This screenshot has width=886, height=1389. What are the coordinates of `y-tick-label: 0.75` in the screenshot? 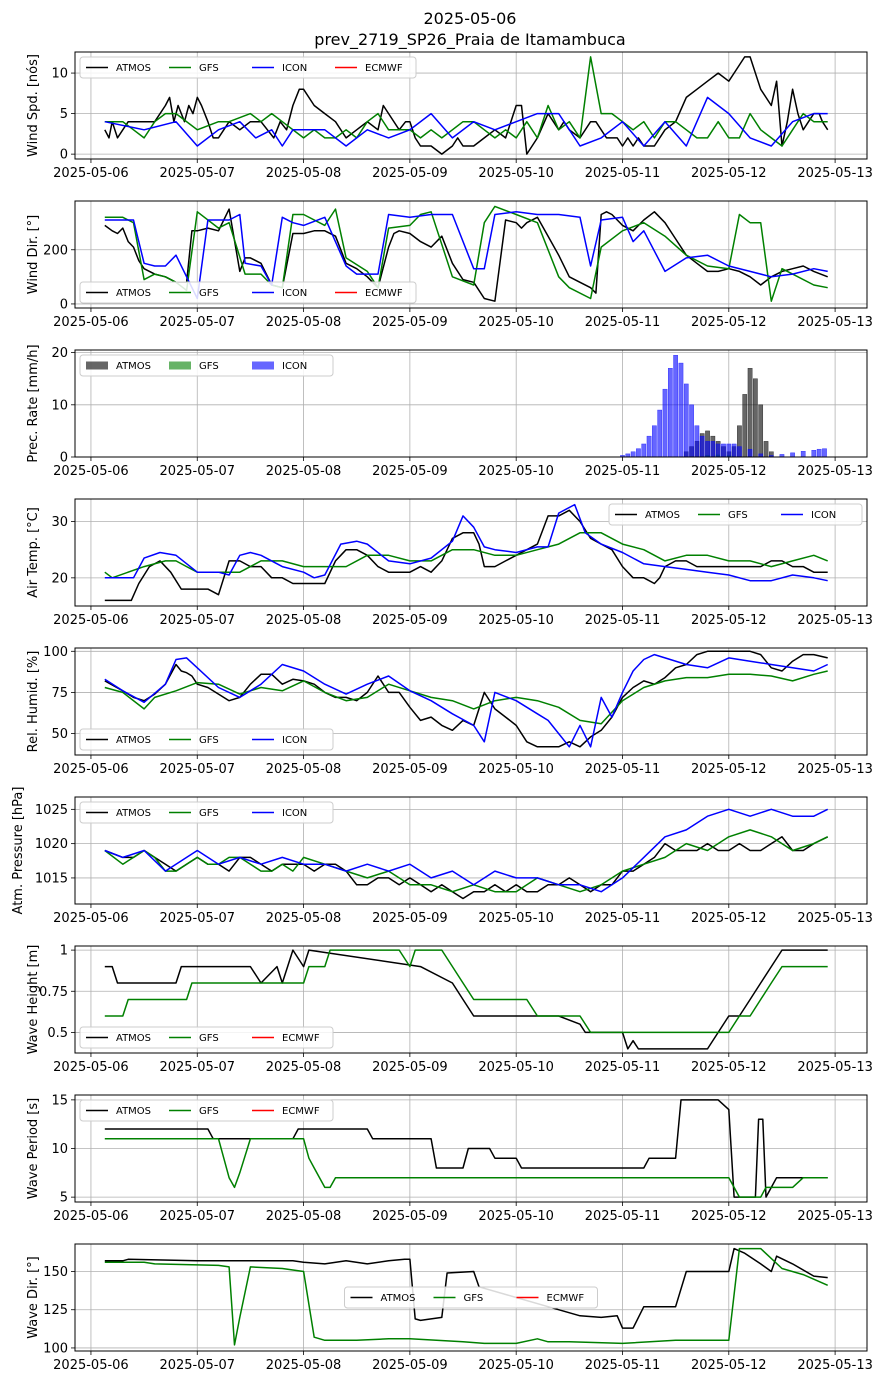 It's located at (53, 992).